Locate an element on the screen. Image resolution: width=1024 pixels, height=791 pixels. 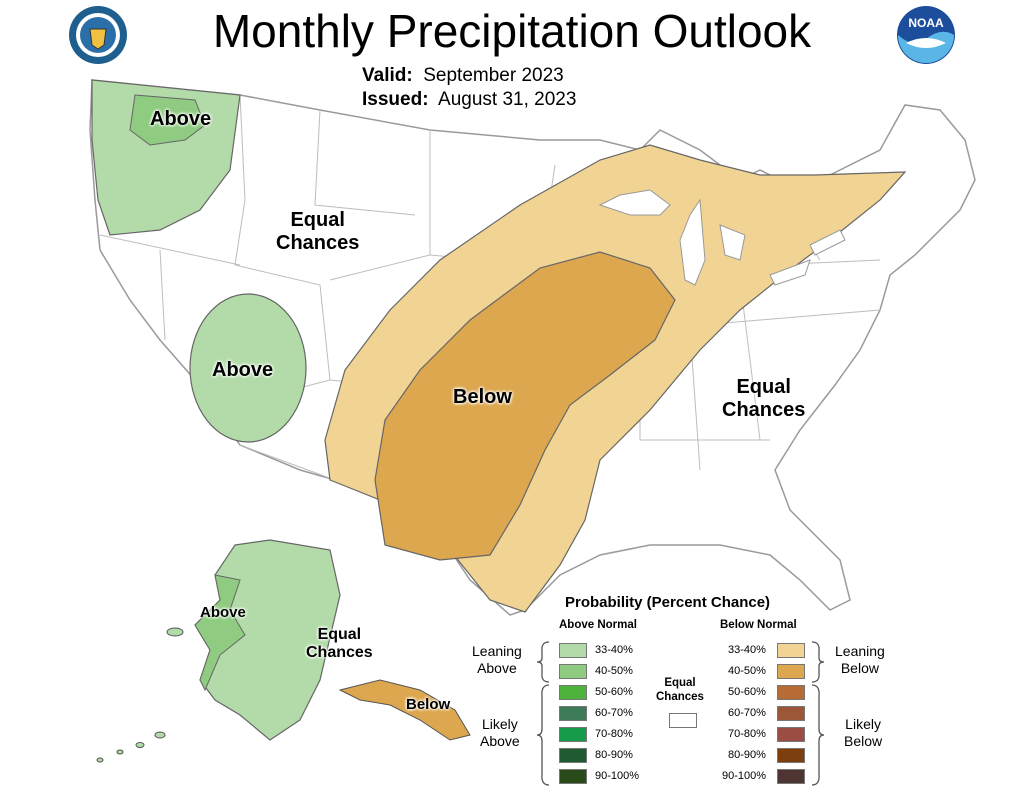
legend-above-header: Above Normal is located at coordinates (598, 625).